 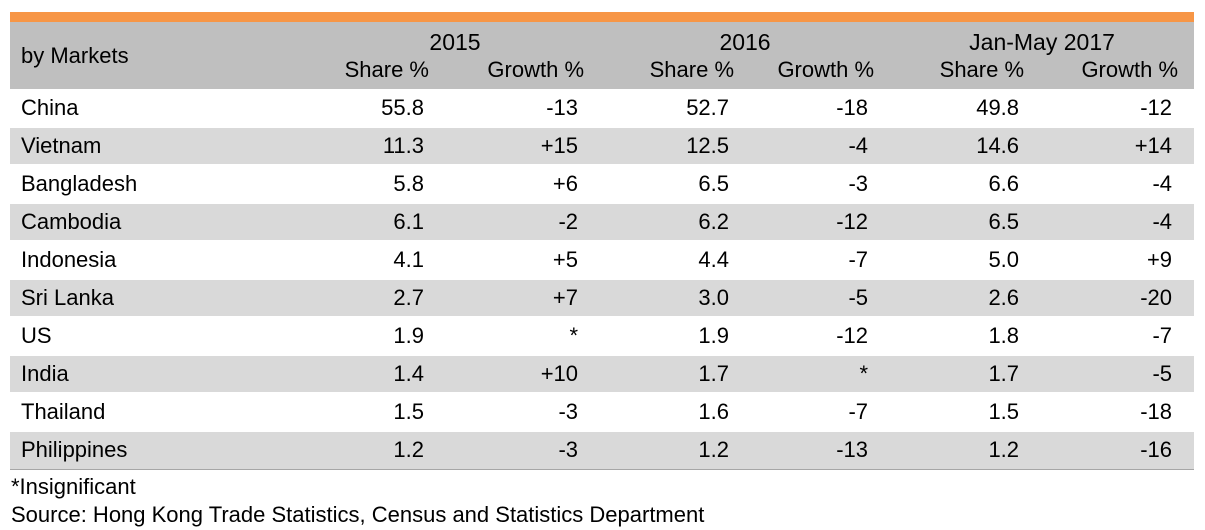 I want to click on table-row: Philippines 1.2 -3 1.2 -13 1.2 -16, so click(x=602, y=450).